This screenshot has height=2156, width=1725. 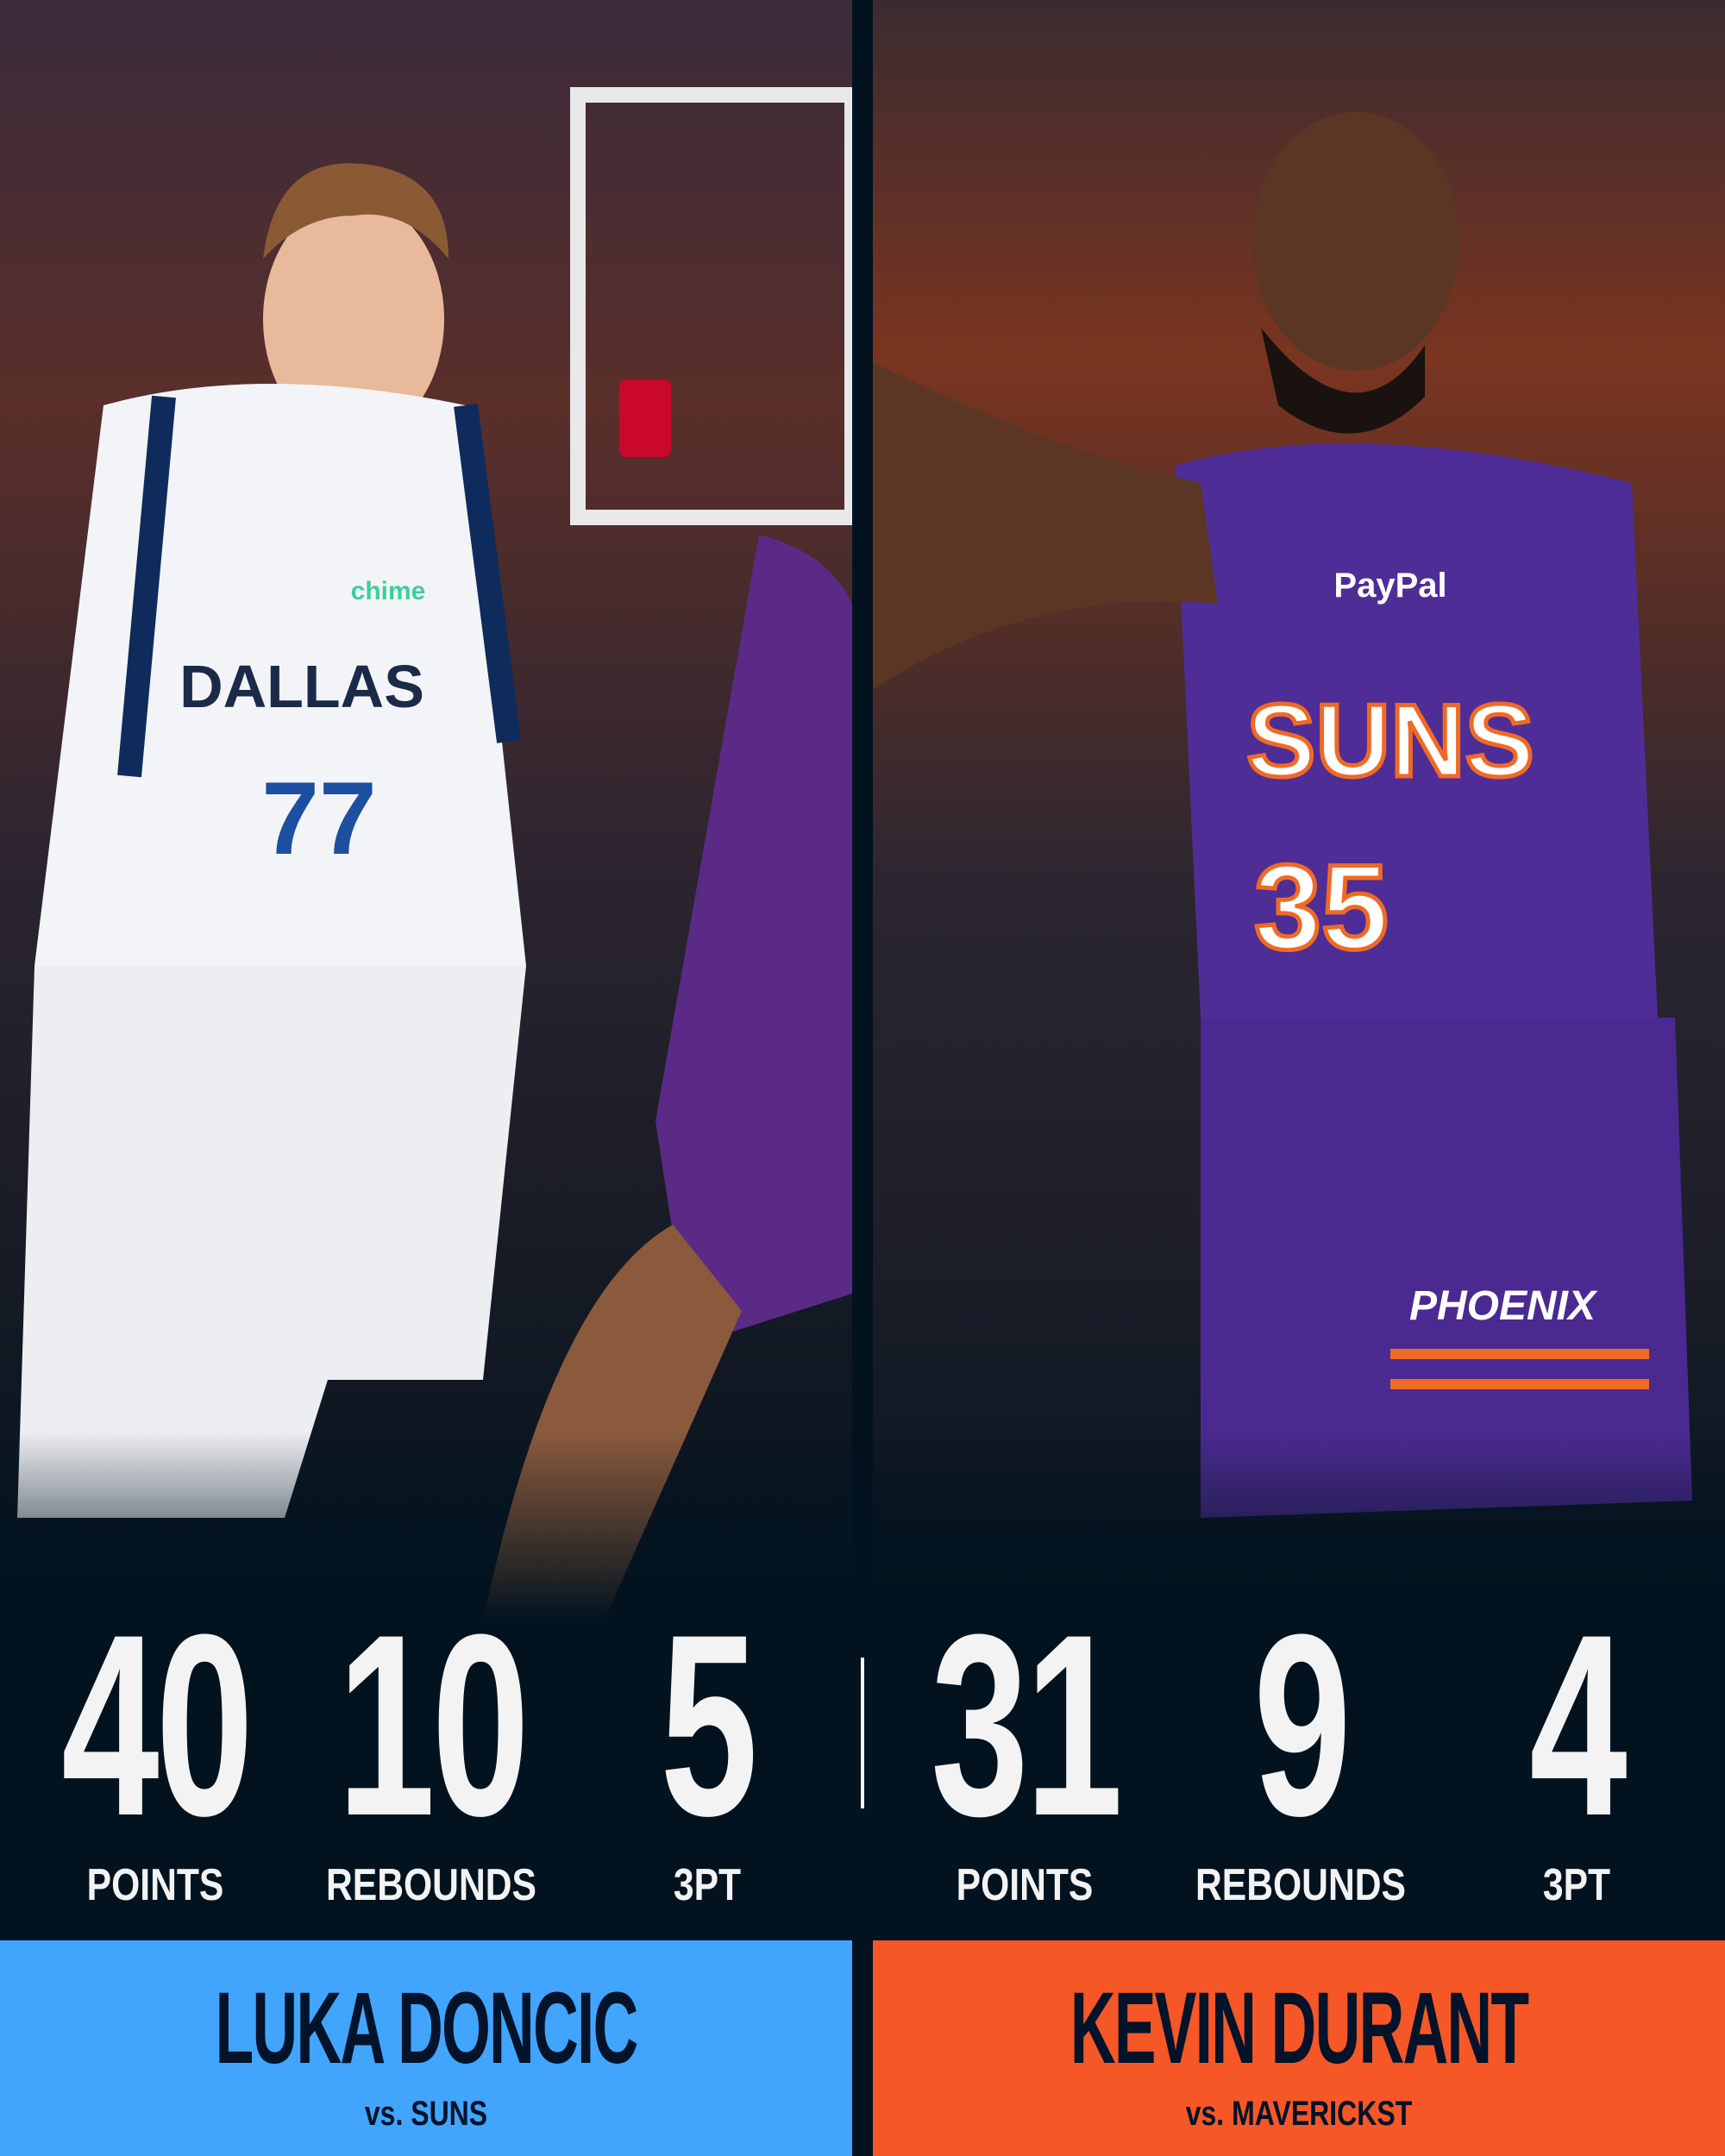 I want to click on opponent: vs. MAVERICKST, so click(x=1299, y=2114).